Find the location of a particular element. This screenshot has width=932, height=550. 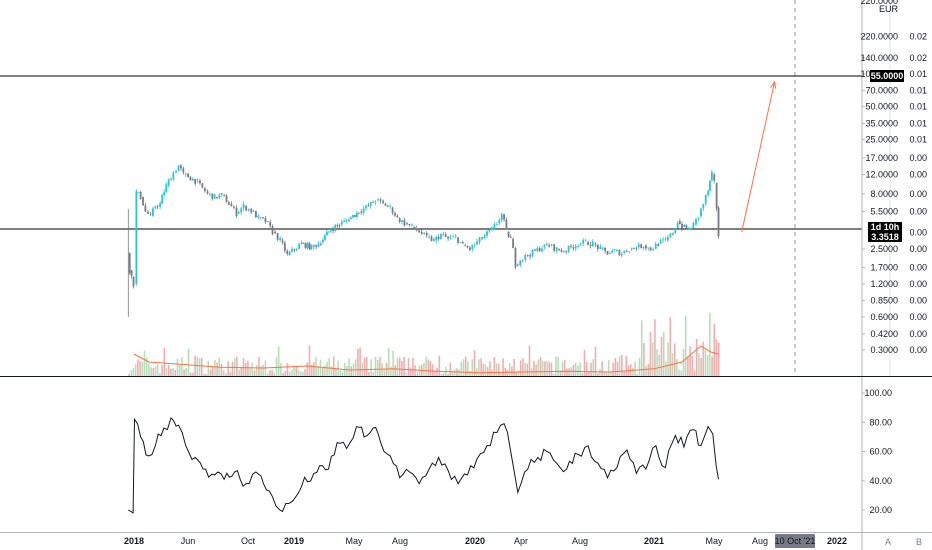

percent-tick-label: 0.00 is located at coordinates (918, 249).